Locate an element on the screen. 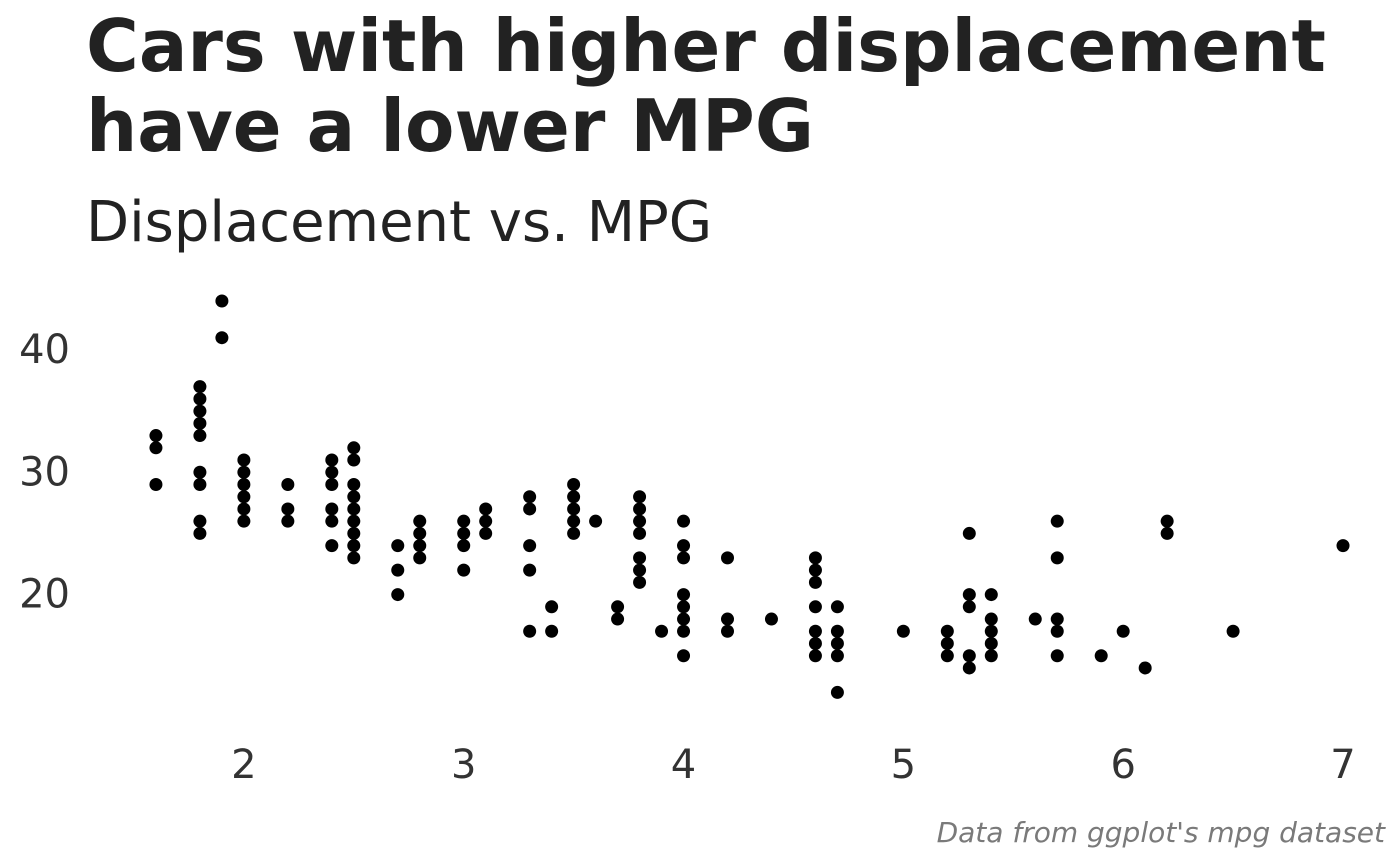 The width and height of the screenshot is (1400, 865). x-tick-label: 3 is located at coordinates (463, 765).